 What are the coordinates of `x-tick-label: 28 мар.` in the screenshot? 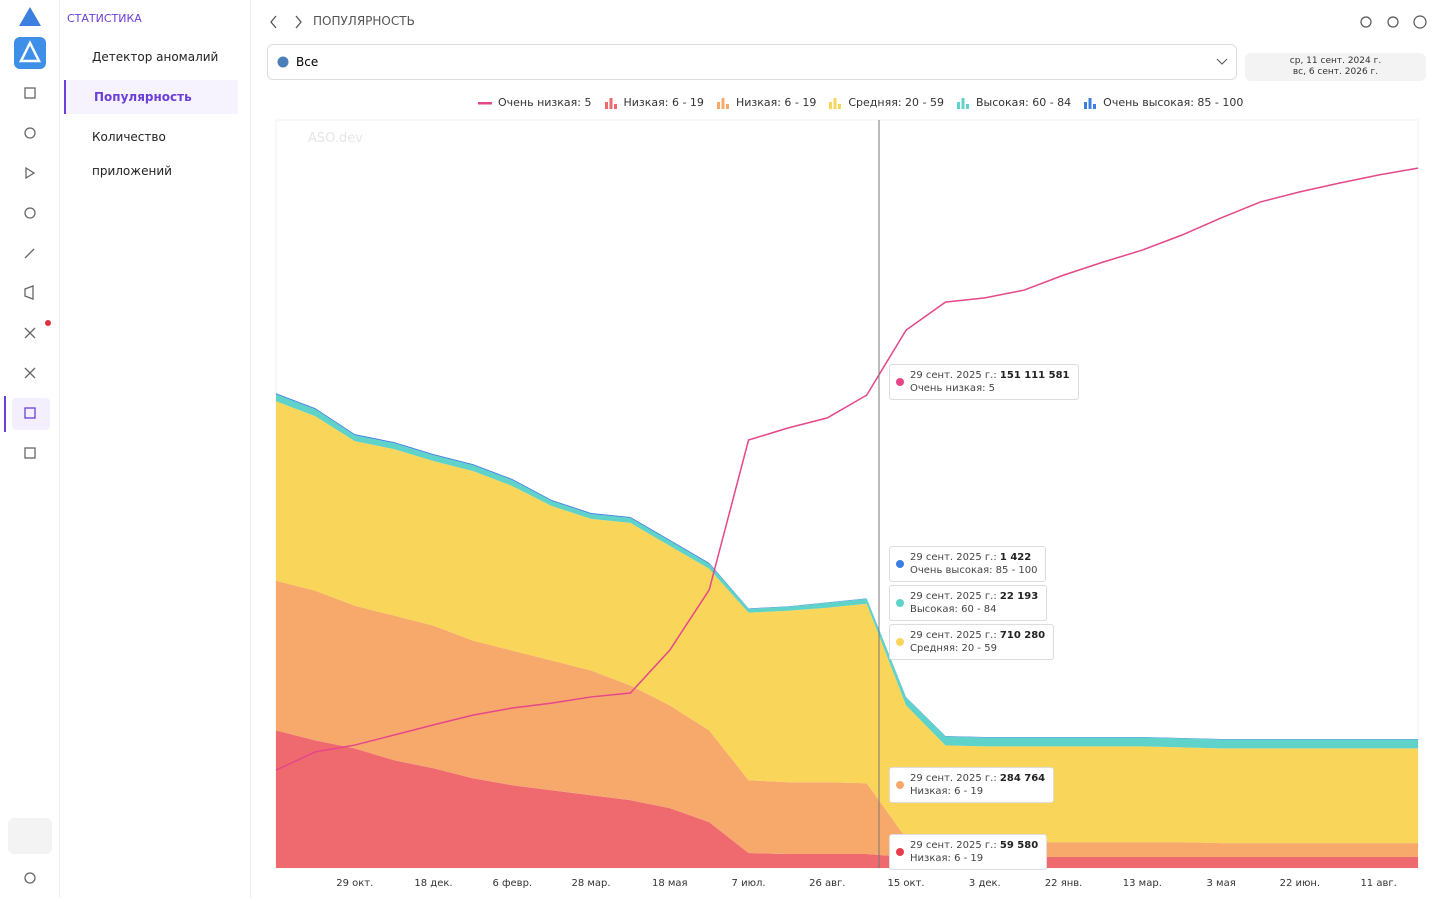 It's located at (590, 883).